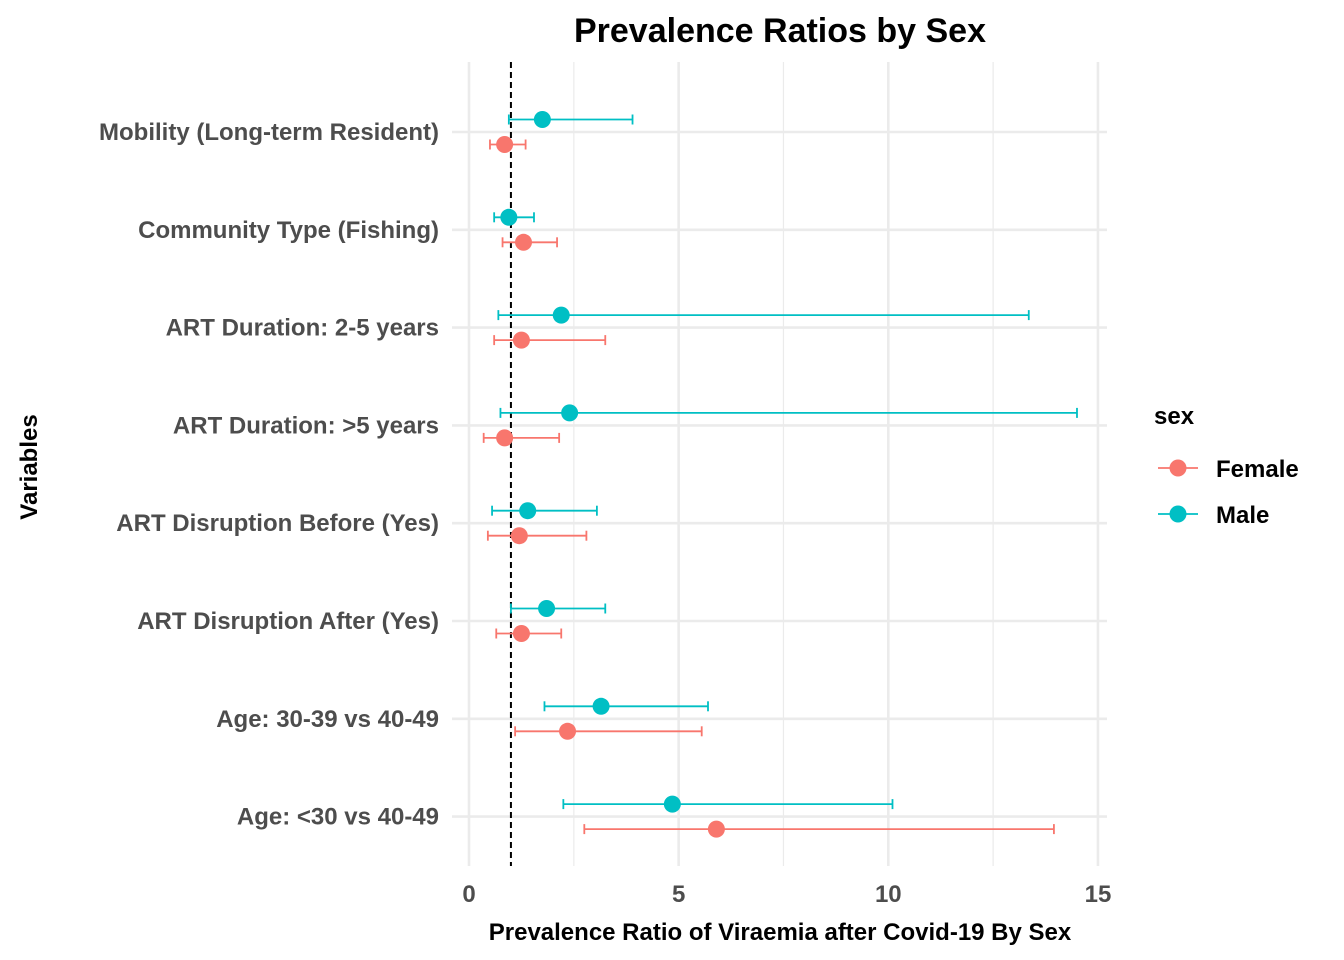  What do you see at coordinates (1242, 515) in the screenshot?
I see `legend-label: Male` at bounding box center [1242, 515].